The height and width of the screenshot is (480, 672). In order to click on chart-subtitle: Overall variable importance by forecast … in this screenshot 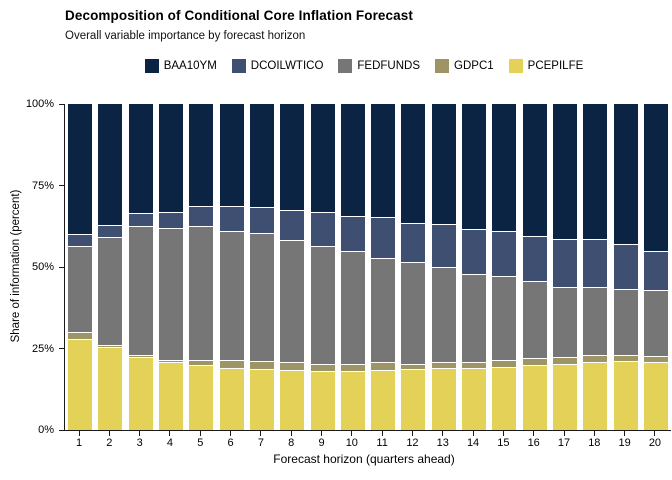, I will do `click(185, 36)`.